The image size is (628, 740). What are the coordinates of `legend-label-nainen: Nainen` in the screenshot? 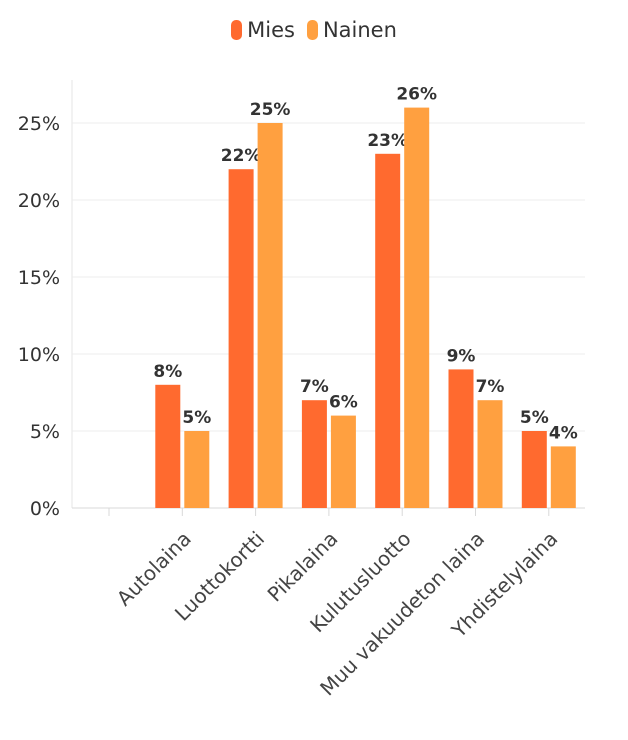 It's located at (359, 30).